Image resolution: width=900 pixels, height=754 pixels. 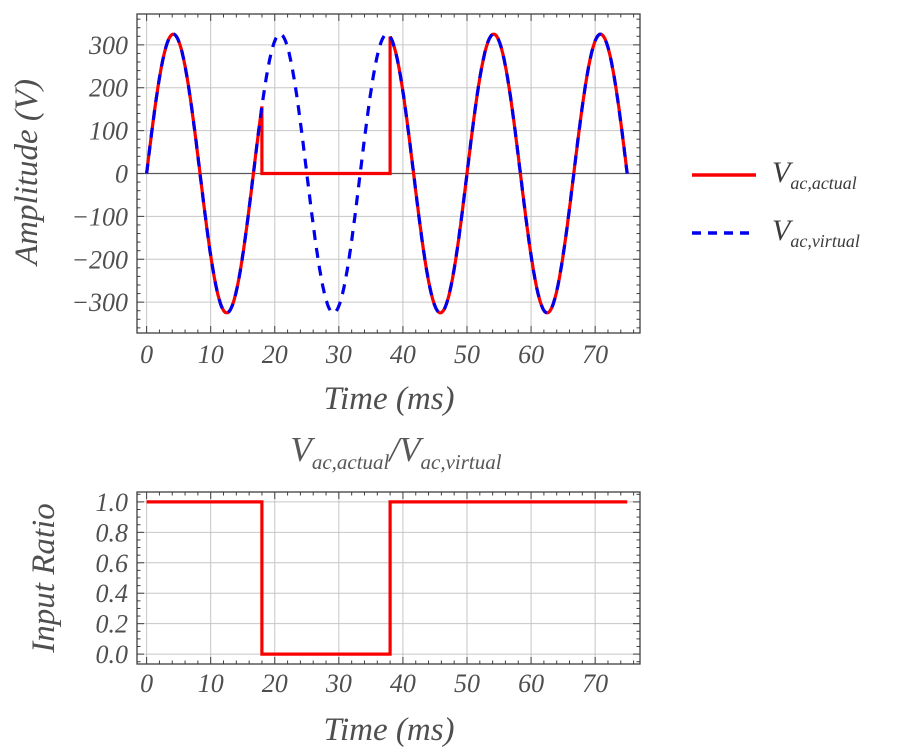 I want to click on bottom-chart-title: Vac,actual/Vac,virtual, so click(x=396, y=452).